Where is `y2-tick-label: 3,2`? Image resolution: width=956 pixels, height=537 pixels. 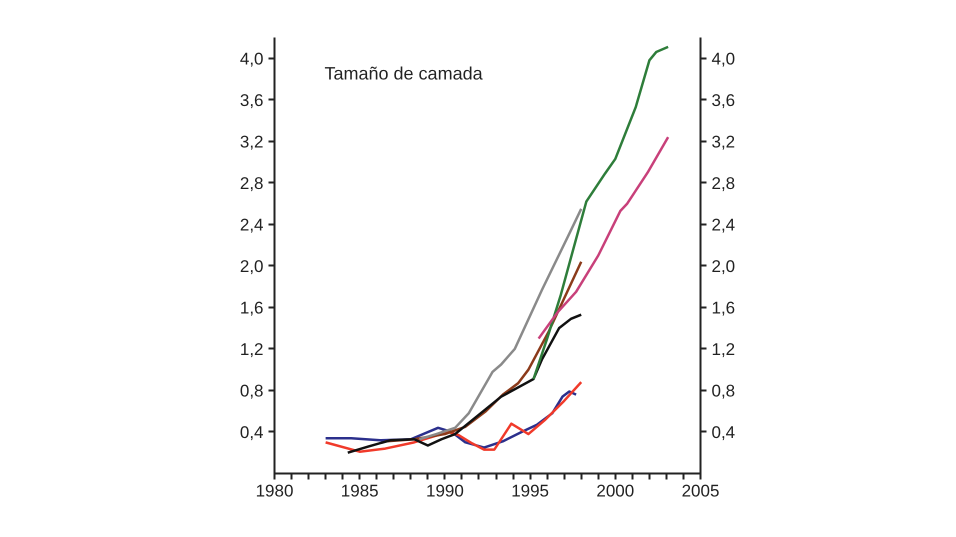 y2-tick-label: 3,2 is located at coordinates (724, 142).